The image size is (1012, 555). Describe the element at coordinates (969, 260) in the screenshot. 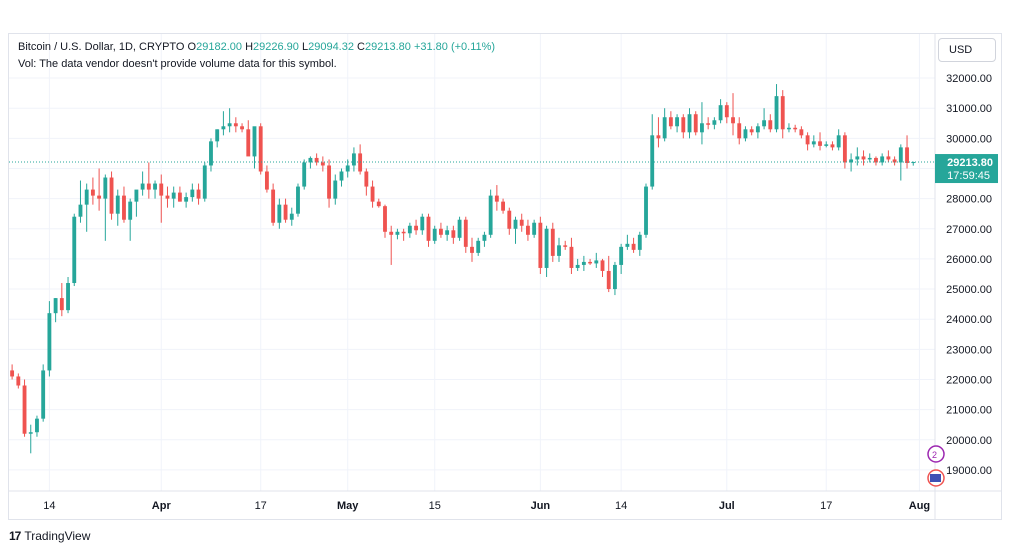

I see `y-tick-label: 26000.00` at that location.